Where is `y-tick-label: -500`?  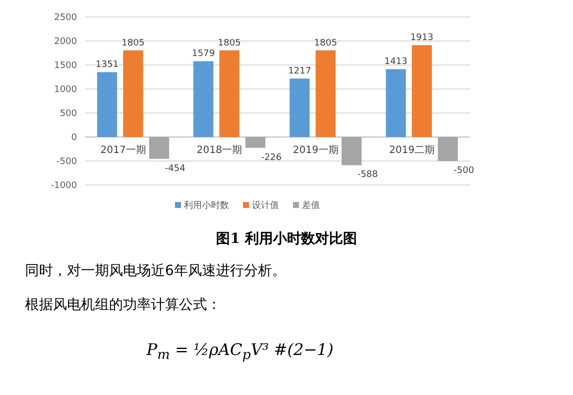
y-tick-label: -500 is located at coordinates (67, 162).